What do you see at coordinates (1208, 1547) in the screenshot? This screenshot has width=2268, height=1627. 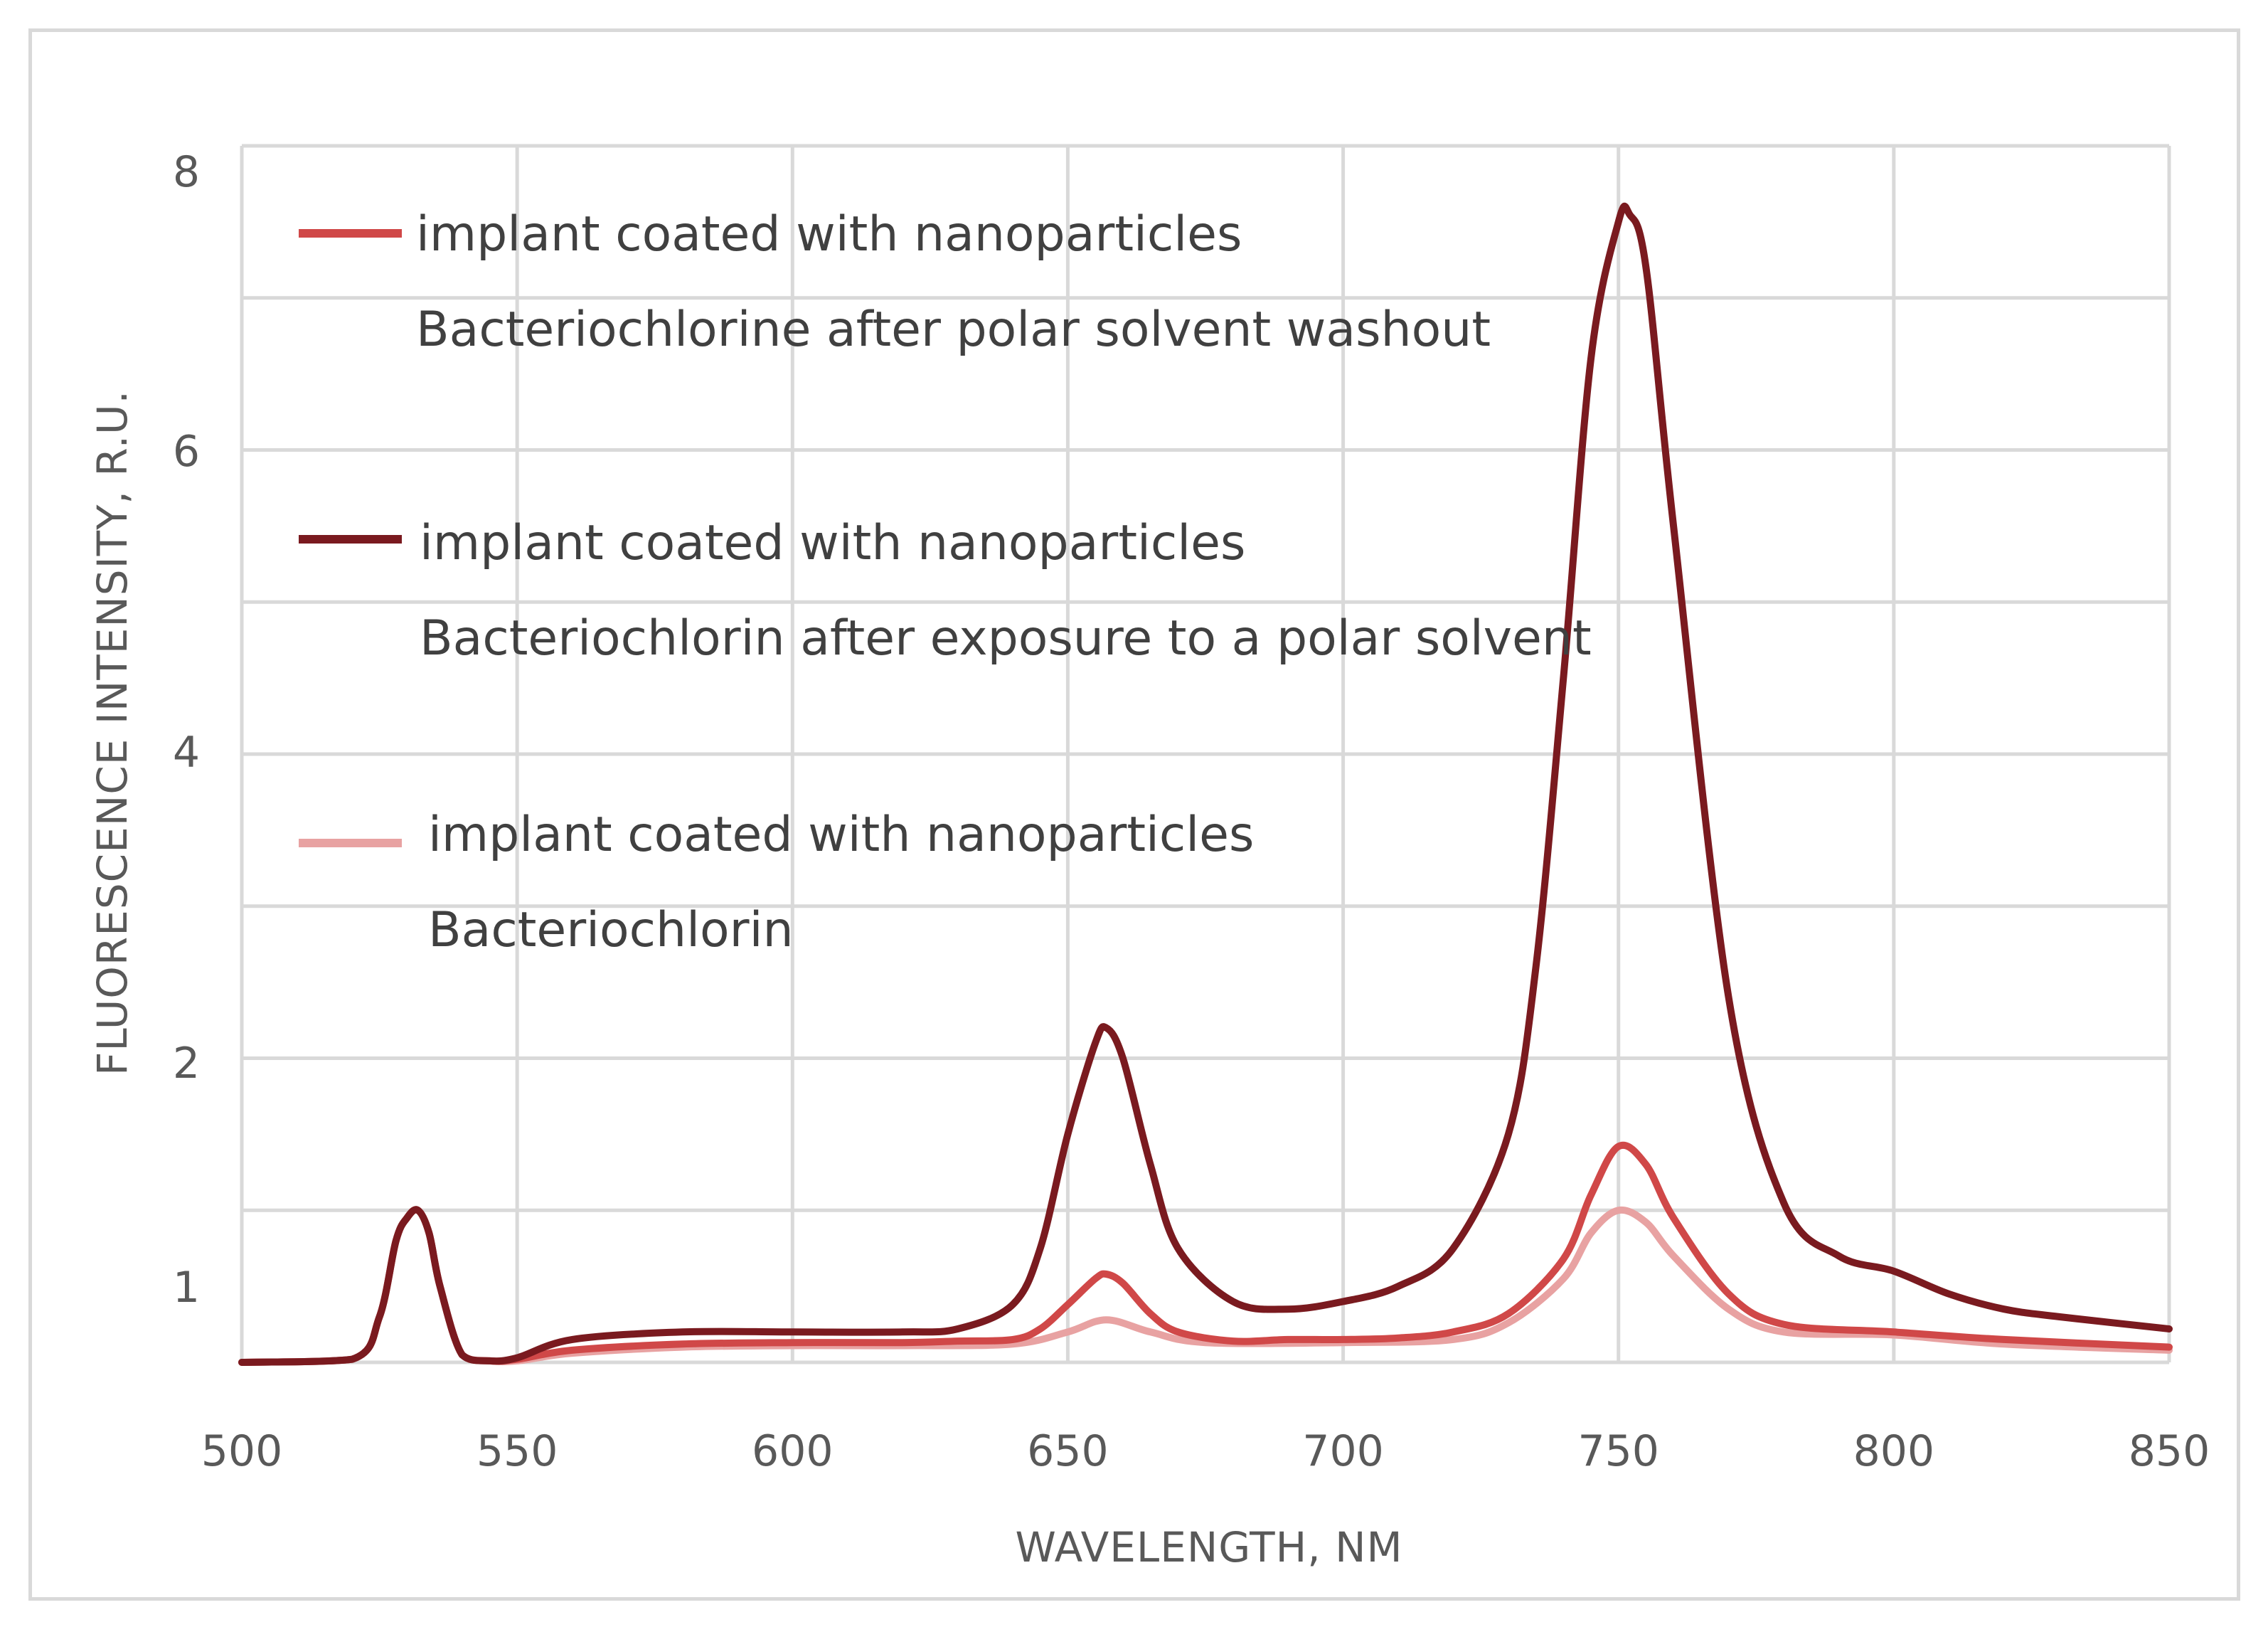 I see `x-axis-title: WAVELENGTH, NM` at bounding box center [1208, 1547].